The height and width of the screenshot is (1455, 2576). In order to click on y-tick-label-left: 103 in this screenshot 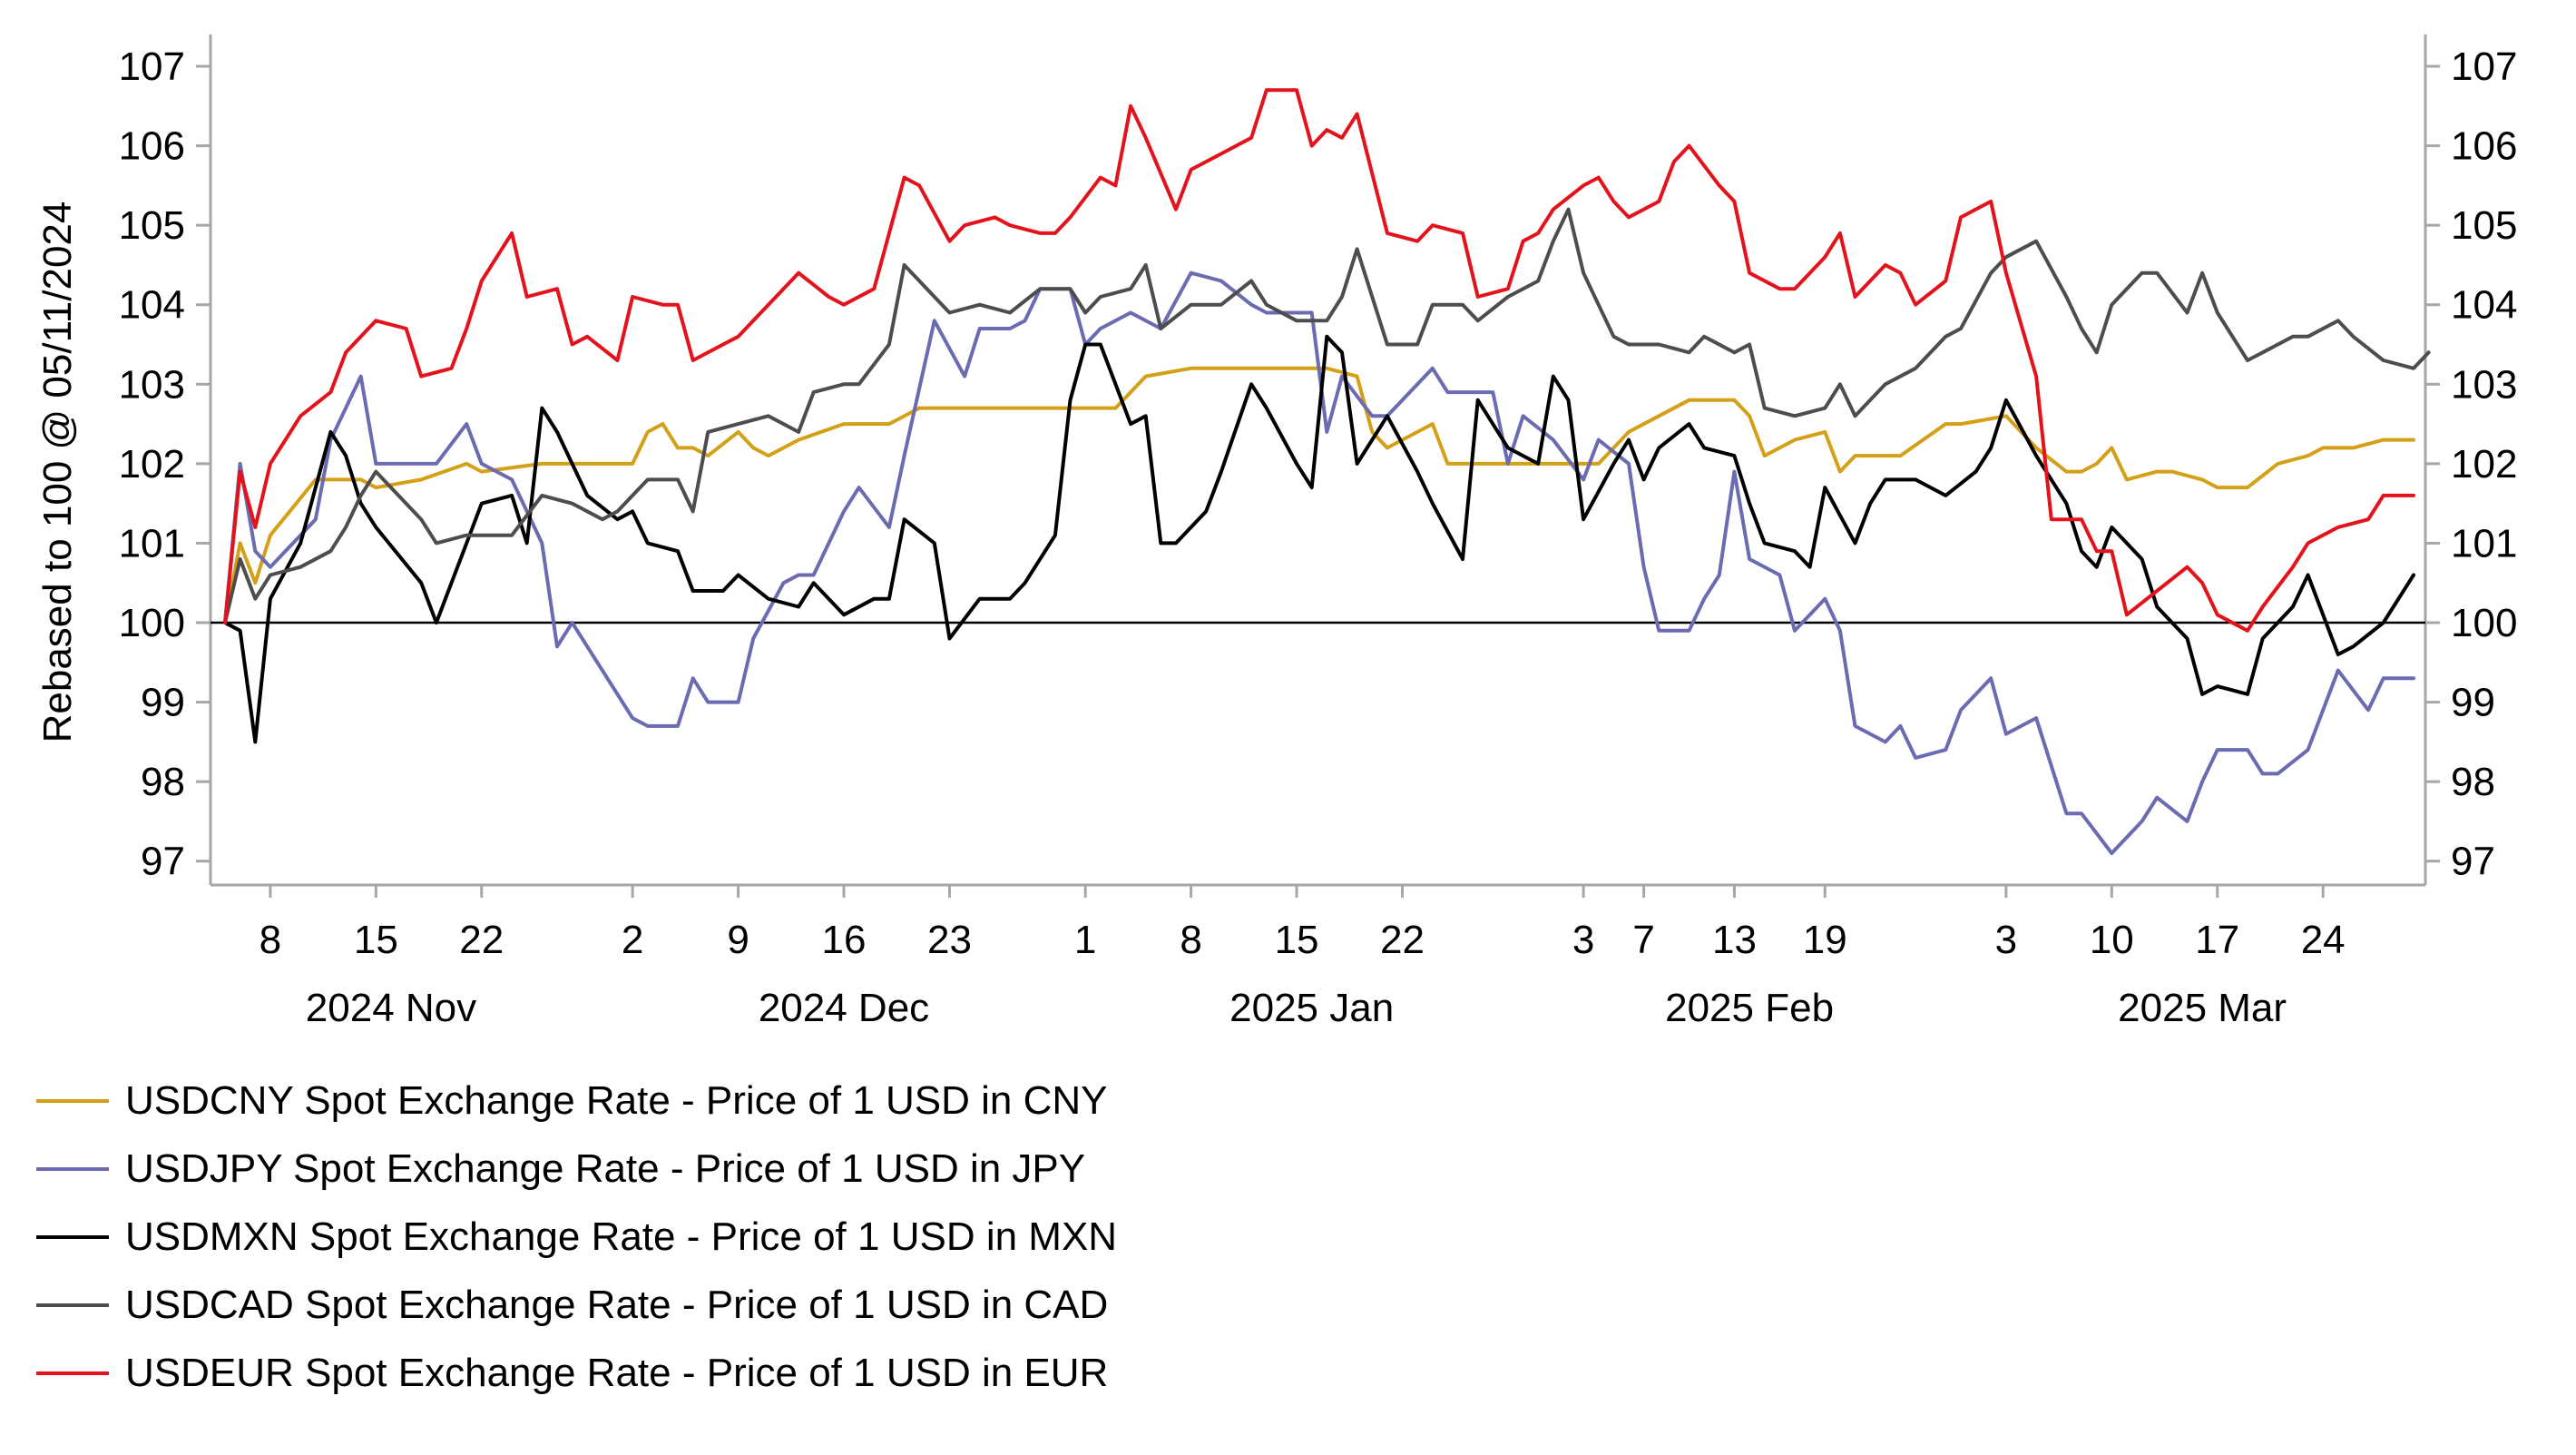, I will do `click(152, 385)`.